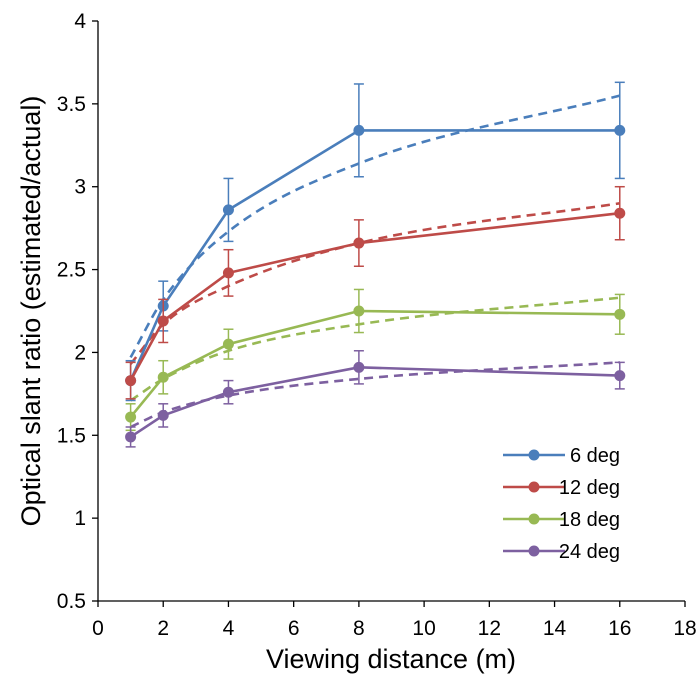 This screenshot has width=699, height=679. Describe the element at coordinates (80, 518) in the screenshot. I see `y-tick-label: 1` at that location.